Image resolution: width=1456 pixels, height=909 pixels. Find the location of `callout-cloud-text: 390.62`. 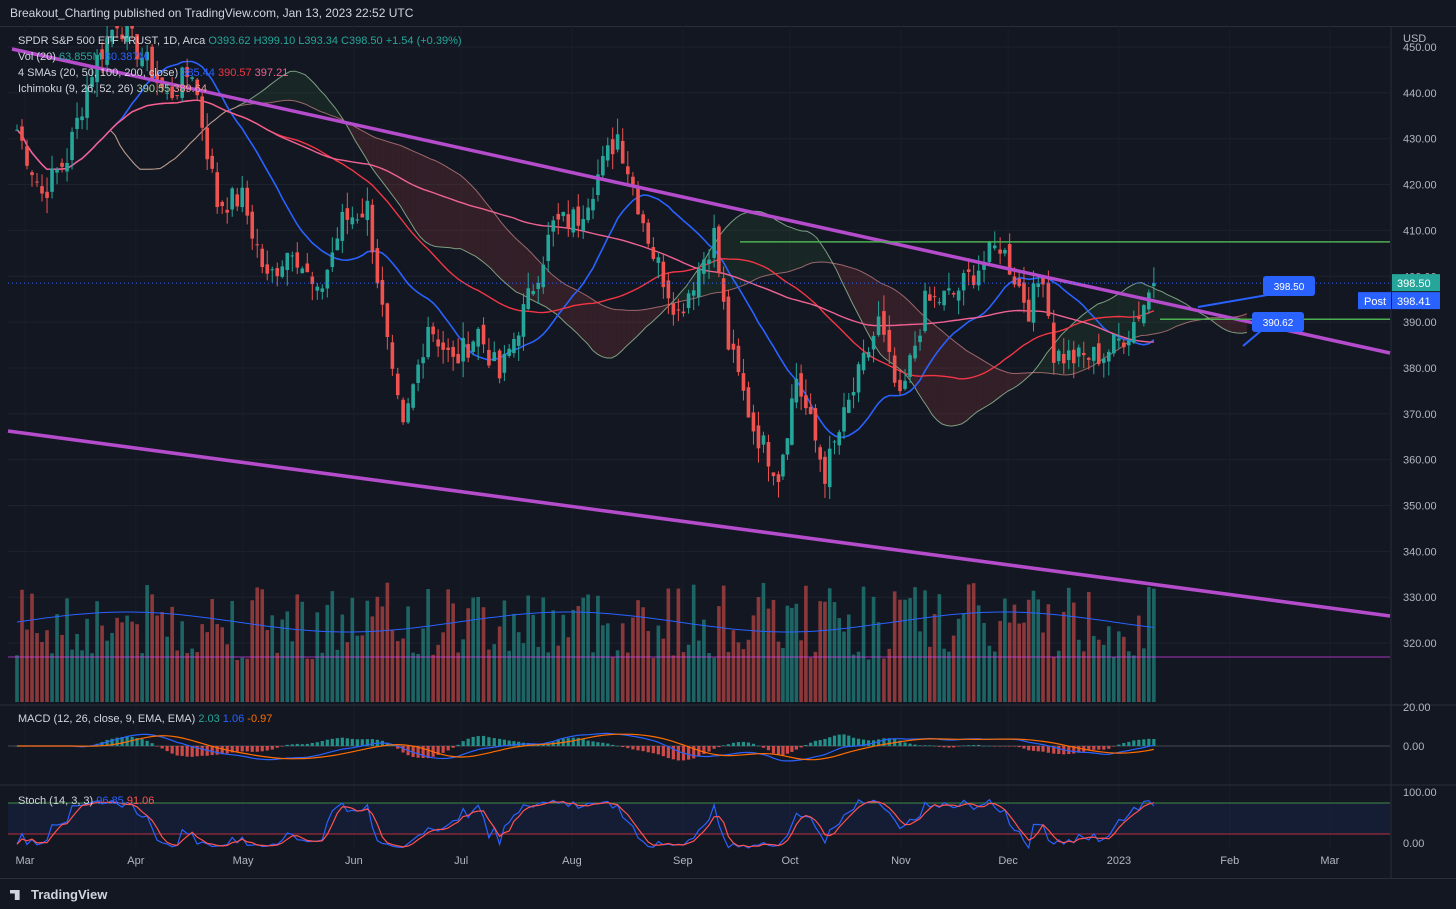

callout-cloud-text: 390.62 is located at coordinates (1278, 323).